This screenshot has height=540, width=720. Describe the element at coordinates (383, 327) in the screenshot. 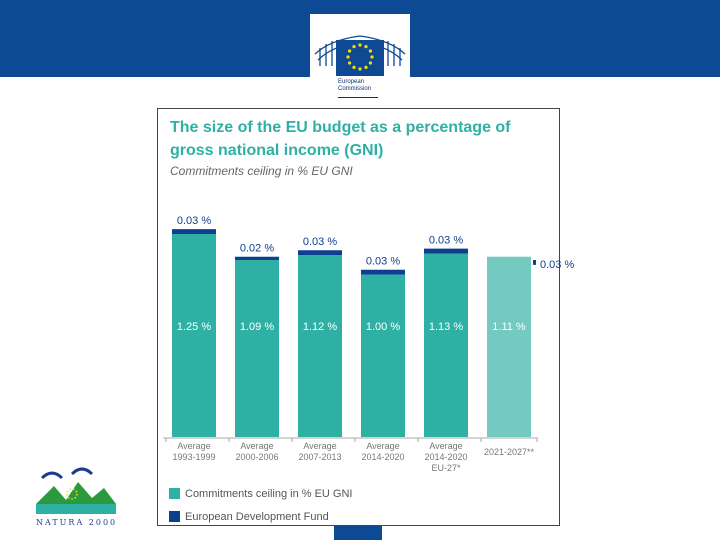

I see `bar-value-label: 1.00 %` at that location.